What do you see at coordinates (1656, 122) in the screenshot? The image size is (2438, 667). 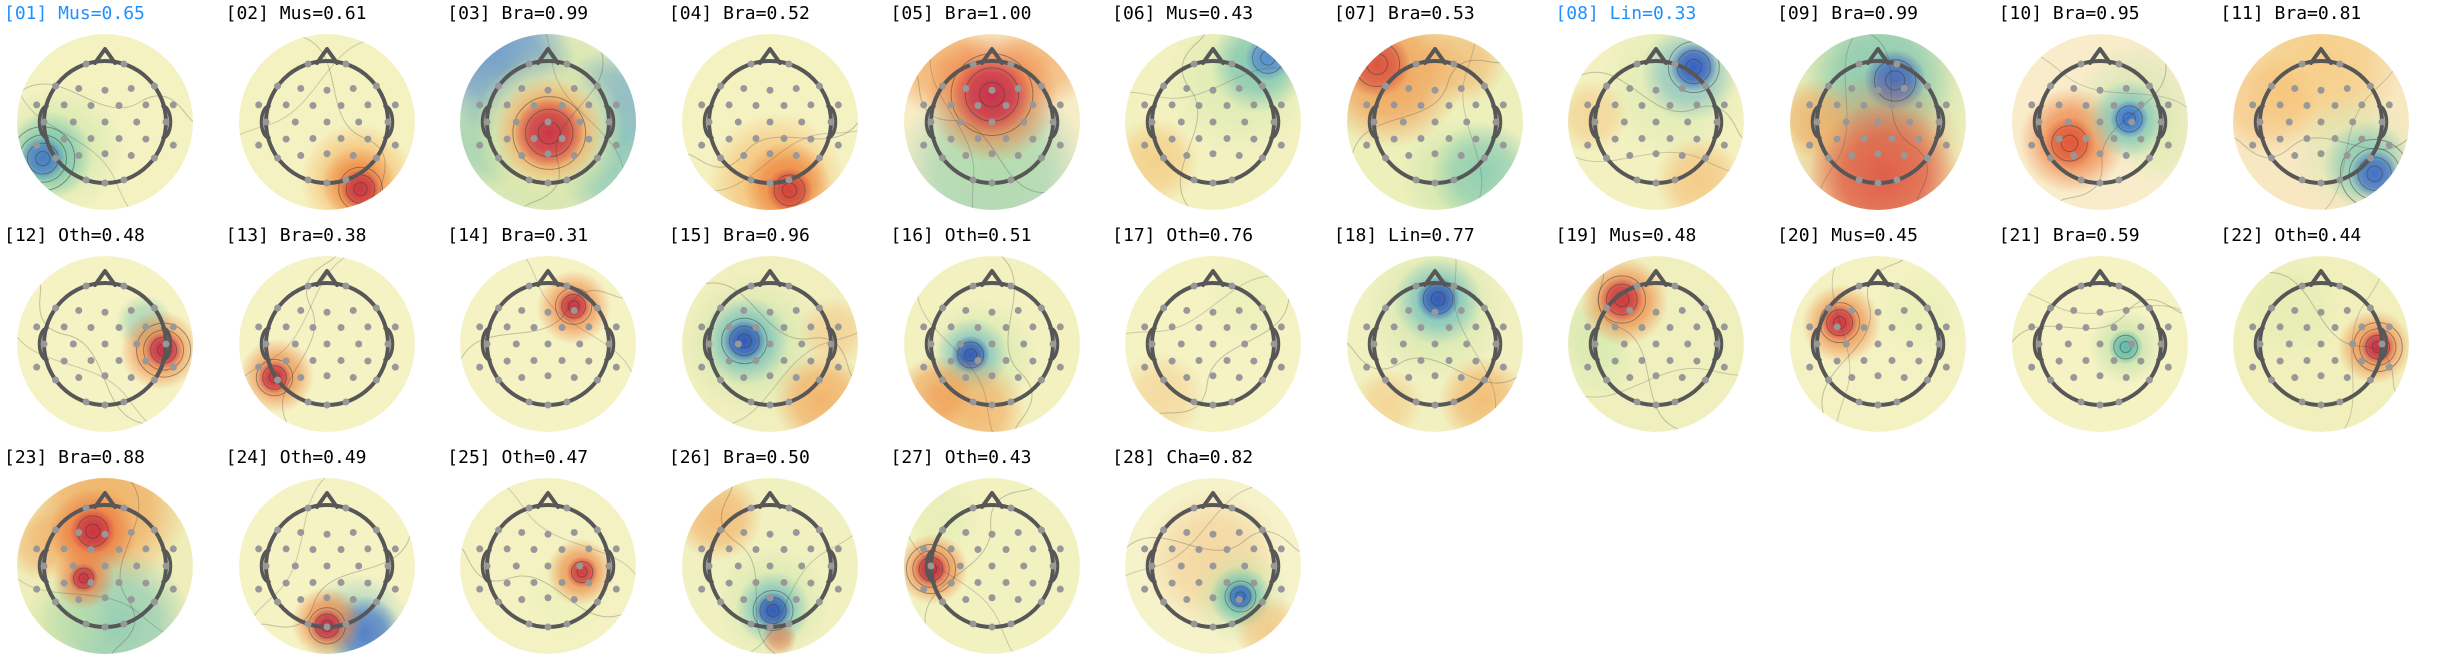 I see `electrode-Cz` at bounding box center [1656, 122].